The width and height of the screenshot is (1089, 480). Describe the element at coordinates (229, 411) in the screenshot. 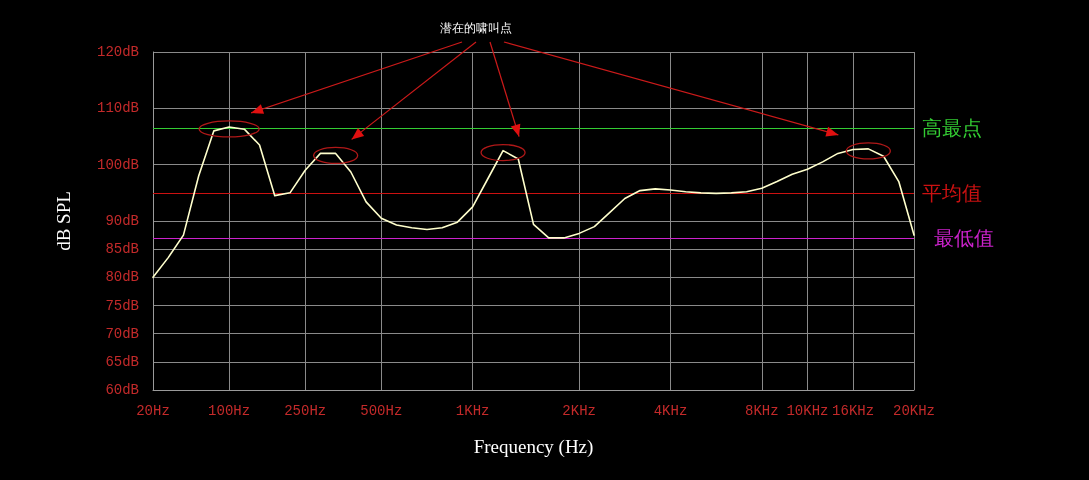

I see `x-tick-label: 100Hz` at that location.